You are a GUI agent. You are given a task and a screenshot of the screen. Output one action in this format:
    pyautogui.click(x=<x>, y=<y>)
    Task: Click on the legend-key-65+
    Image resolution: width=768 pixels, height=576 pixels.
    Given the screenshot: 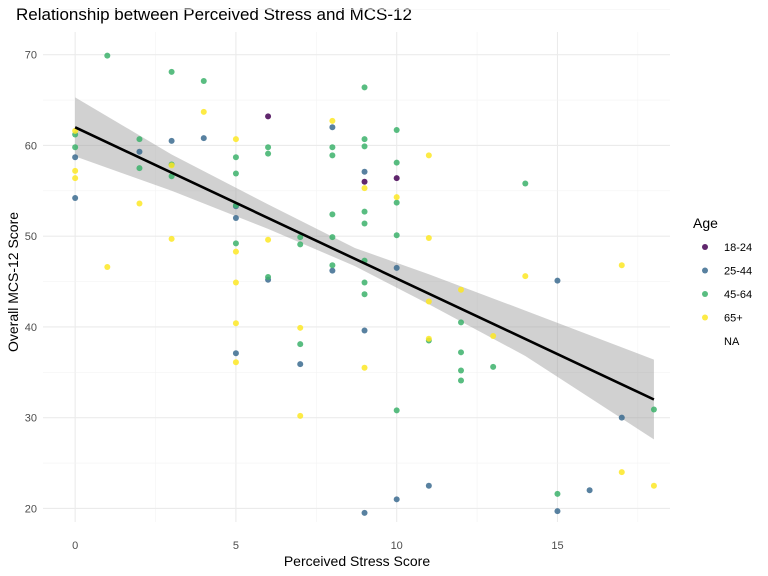 What is the action you would take?
    pyautogui.click(x=705, y=317)
    